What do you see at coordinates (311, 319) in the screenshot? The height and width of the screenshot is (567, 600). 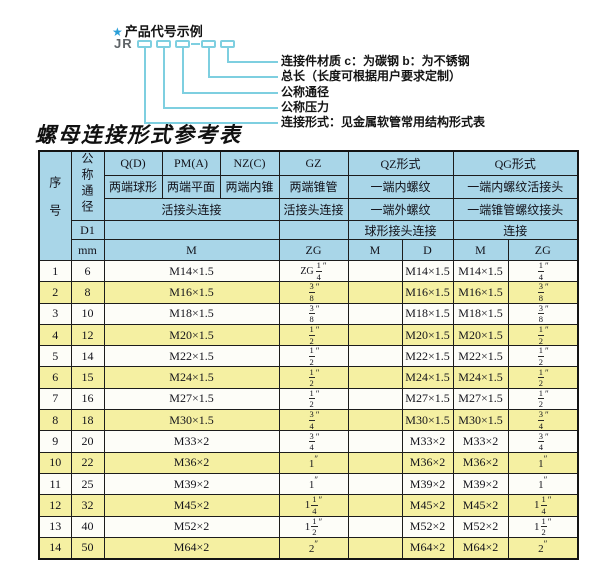 I see `fraction-denominator: 8` at bounding box center [311, 319].